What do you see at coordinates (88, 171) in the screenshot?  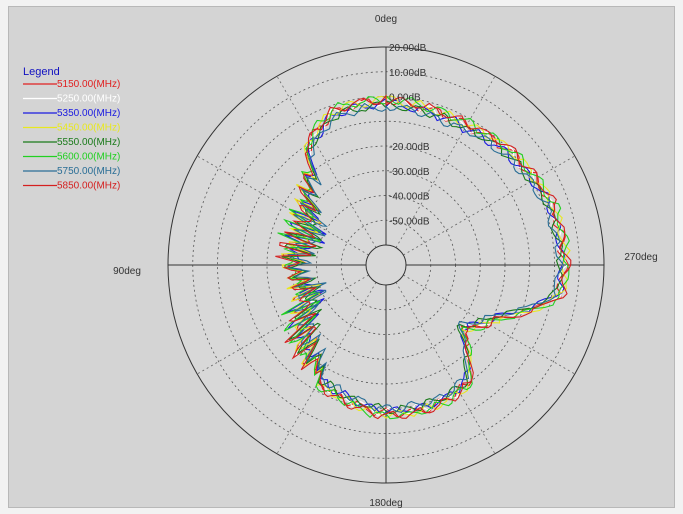 I see `legend-item: 5750.00(MHz)` at bounding box center [88, 171].